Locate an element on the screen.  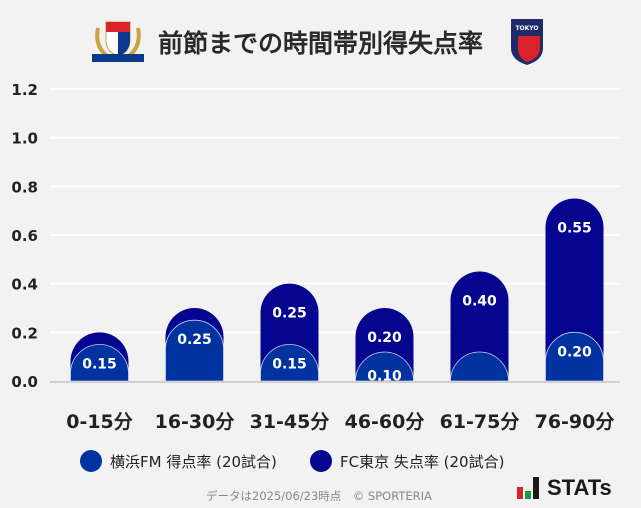
legend-item-fm: 横浜FM 得点率 (20試合) is located at coordinates (178, 461).